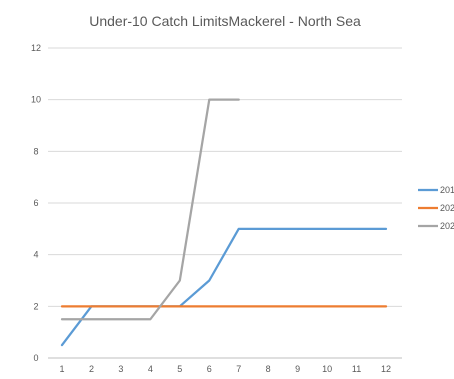  What do you see at coordinates (36, 48) in the screenshot?
I see `y-tick-label: 12` at bounding box center [36, 48].